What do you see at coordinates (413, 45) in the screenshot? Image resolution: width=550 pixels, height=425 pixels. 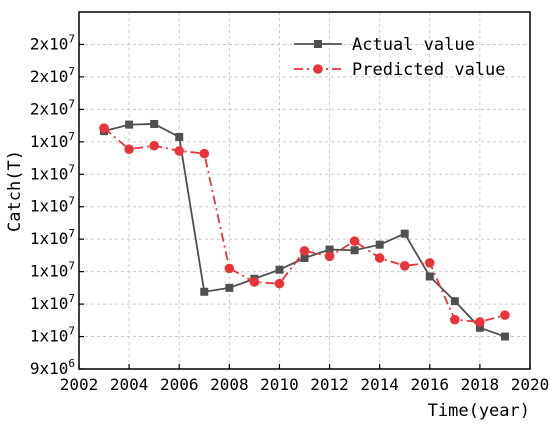 I see `legend-label: Actual value` at bounding box center [413, 45].